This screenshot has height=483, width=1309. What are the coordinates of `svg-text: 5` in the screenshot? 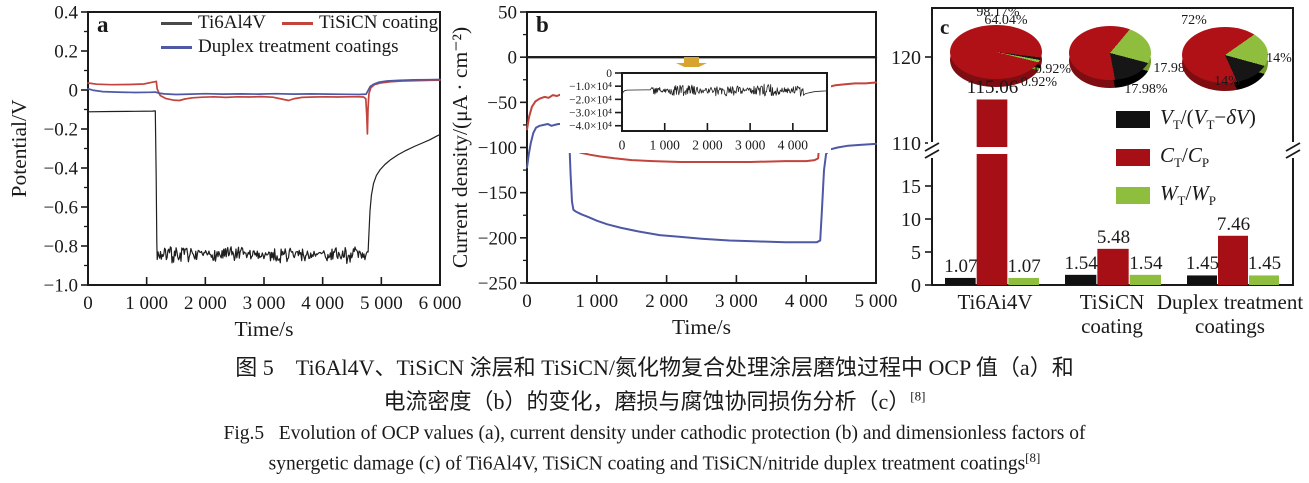 It's located at (916, 253).